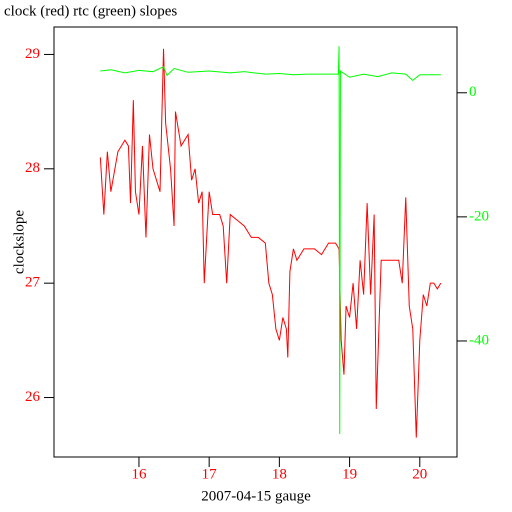  I want to click on x-tick-label: 17, so click(210, 474).